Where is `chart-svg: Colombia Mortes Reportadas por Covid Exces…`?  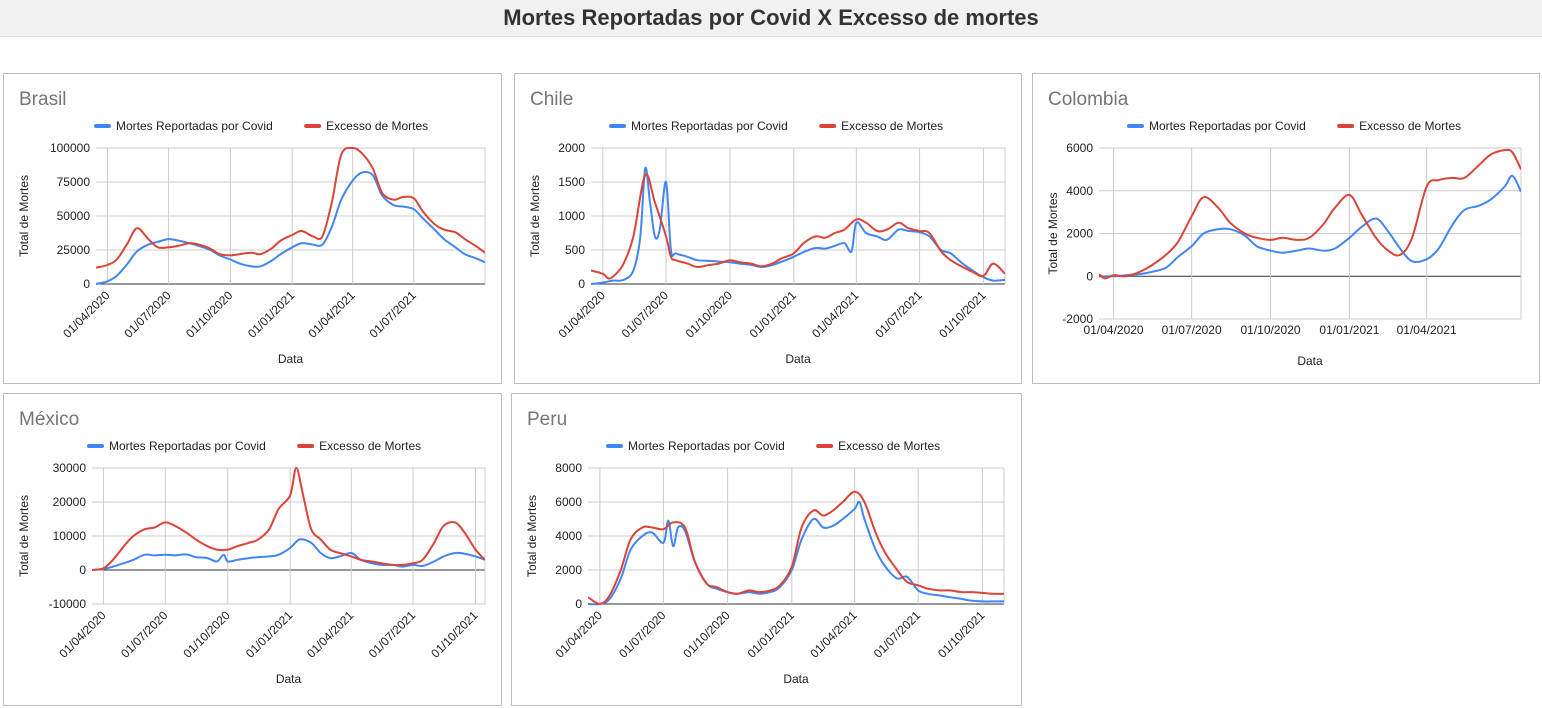 chart-svg: Colombia Mortes Reportadas por Covid Exces… is located at coordinates (1284, 228).